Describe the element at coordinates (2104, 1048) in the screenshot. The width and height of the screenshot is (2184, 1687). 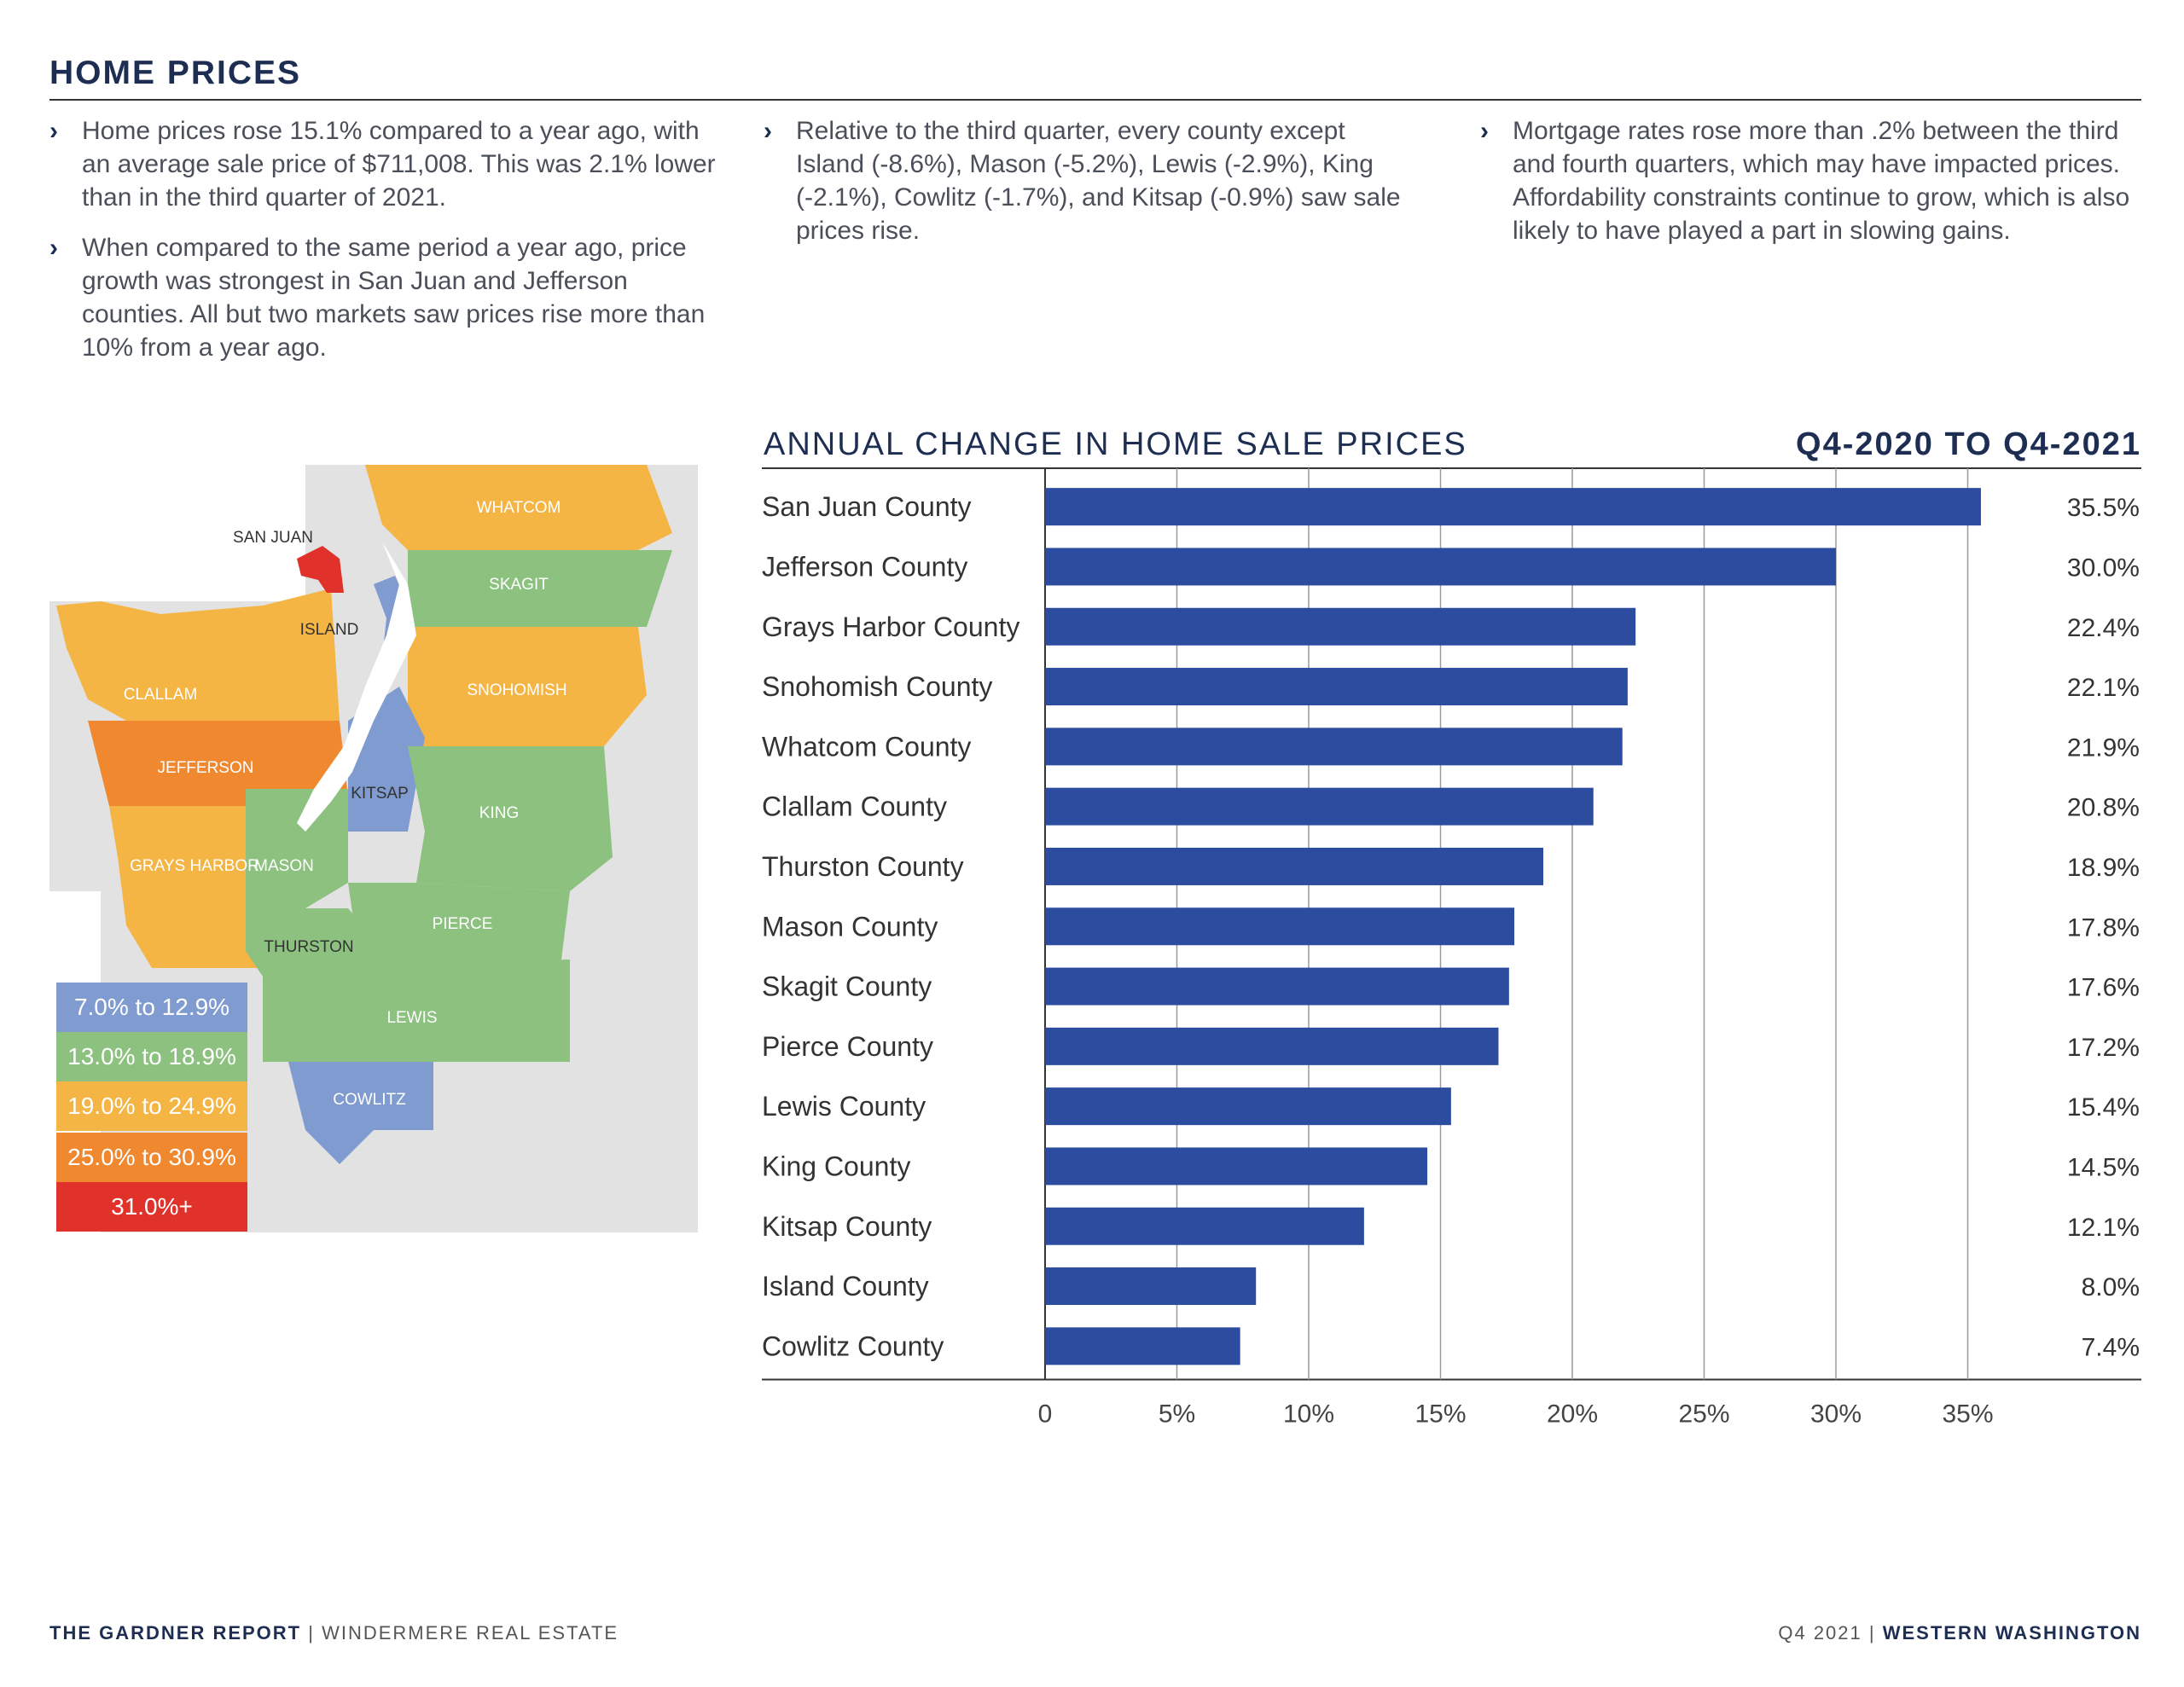
I see `value-label: 17.2%` at that location.